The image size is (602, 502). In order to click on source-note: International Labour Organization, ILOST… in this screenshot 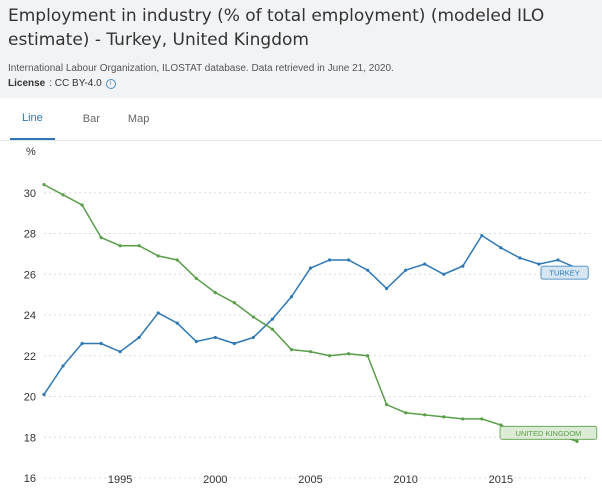, I will do `click(201, 68)`.